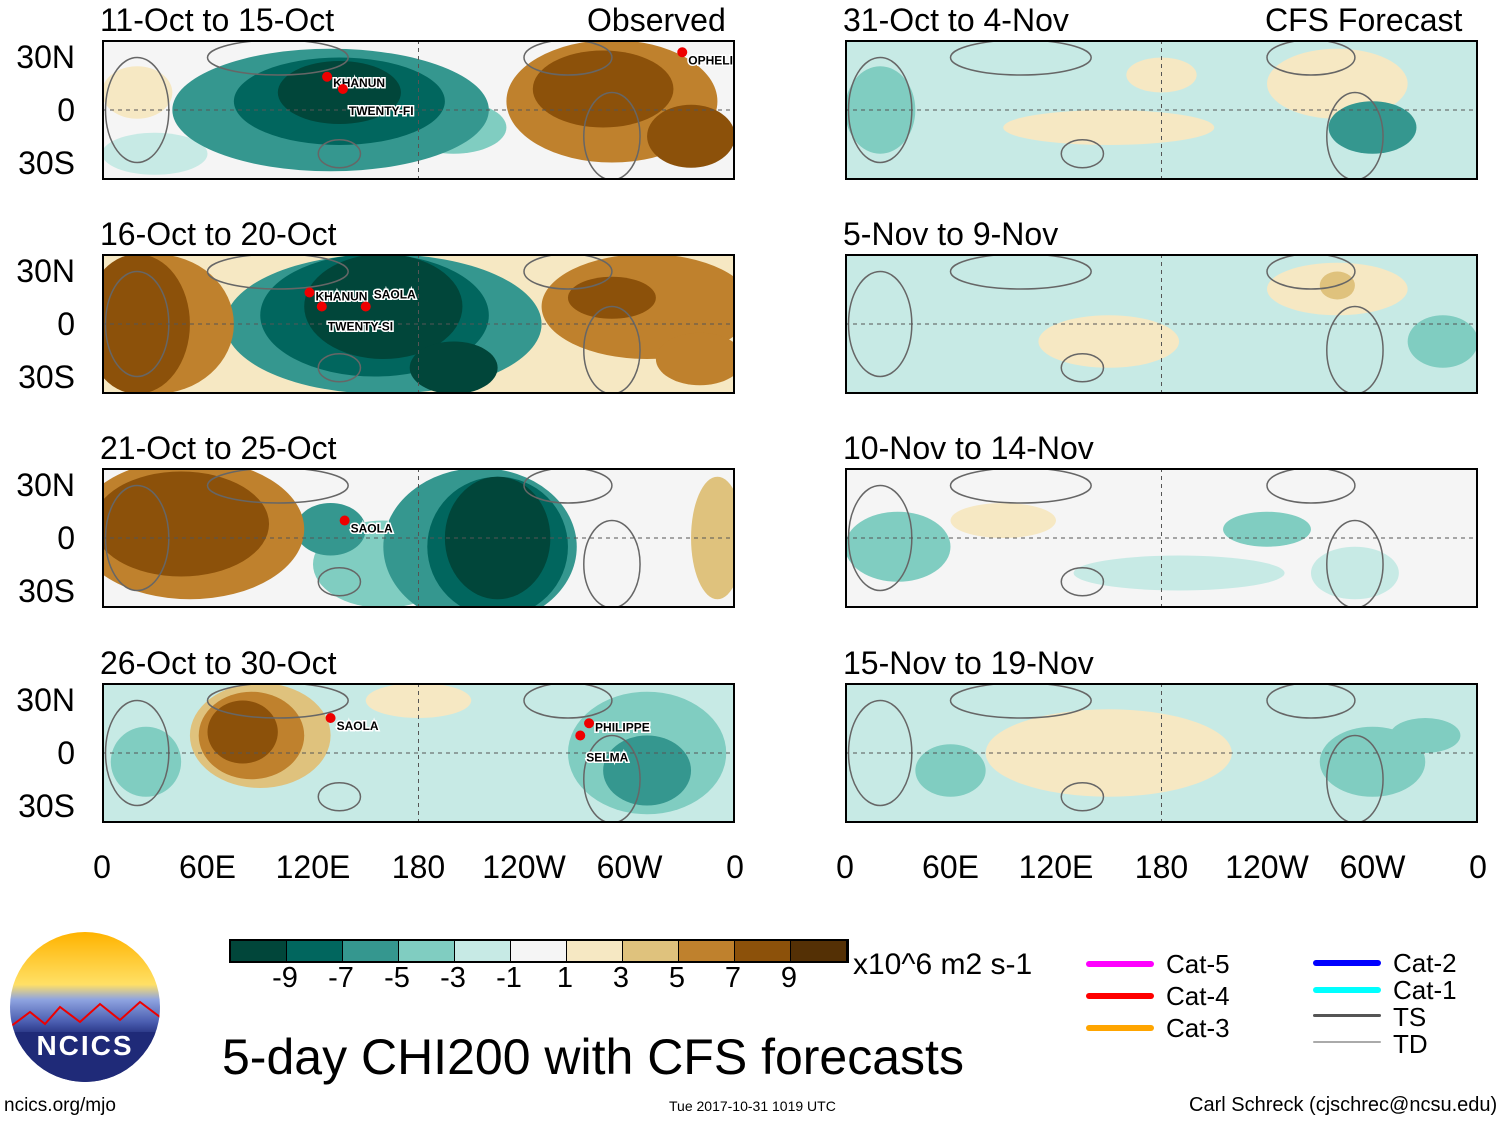 The height and width of the screenshot is (1121, 1510). Describe the element at coordinates (733, 978) in the screenshot. I see `colorbar-label: 7` at that location.